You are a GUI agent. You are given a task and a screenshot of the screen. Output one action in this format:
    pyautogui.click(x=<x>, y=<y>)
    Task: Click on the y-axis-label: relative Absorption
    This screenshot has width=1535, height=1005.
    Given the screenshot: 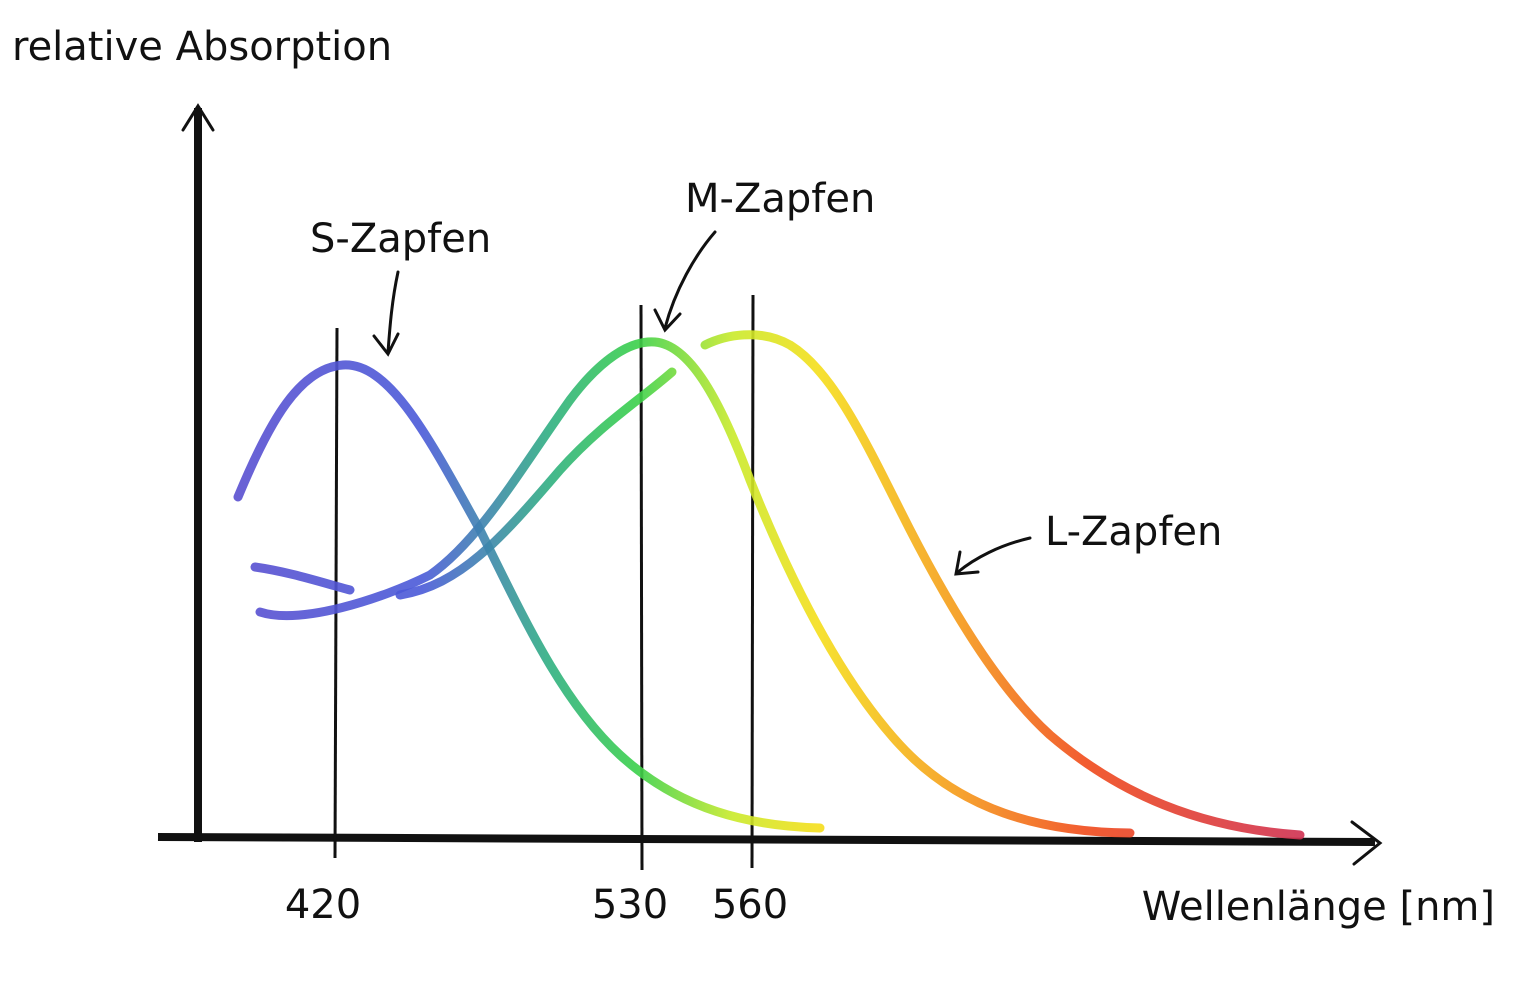 What is the action you would take?
    pyautogui.click(x=202, y=47)
    